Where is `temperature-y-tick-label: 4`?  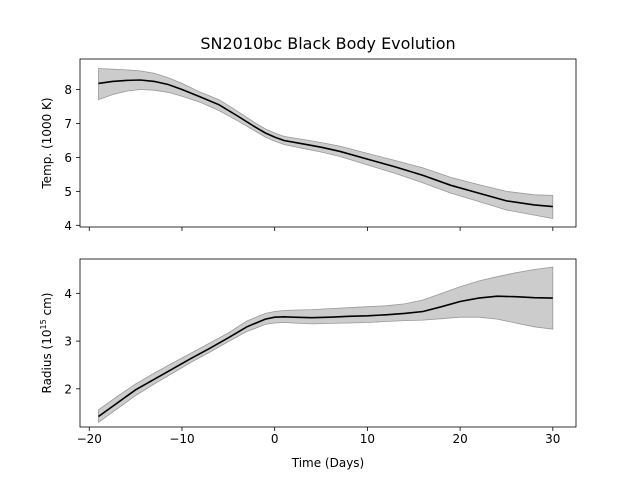
temperature-y-tick-label: 4 is located at coordinates (68, 226).